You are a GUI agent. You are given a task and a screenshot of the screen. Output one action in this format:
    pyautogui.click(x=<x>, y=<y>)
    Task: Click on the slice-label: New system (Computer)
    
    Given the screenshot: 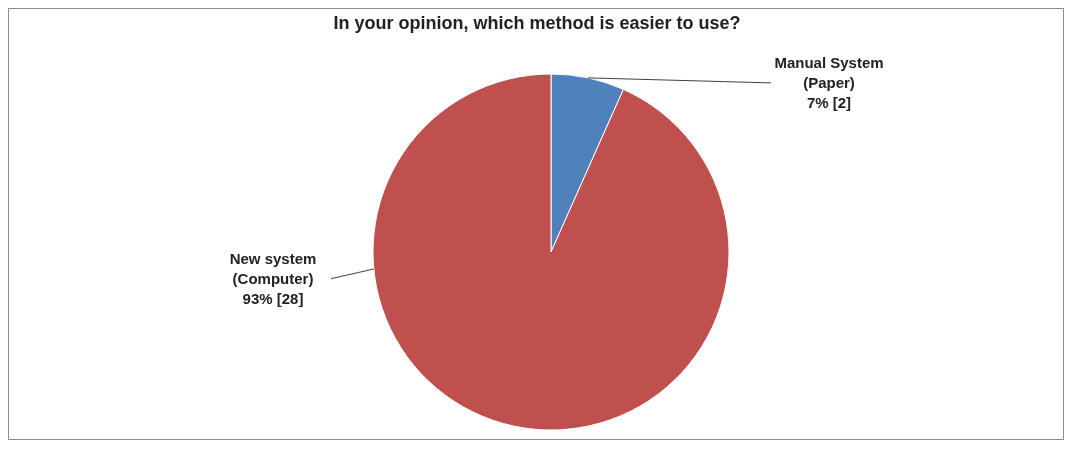 What is the action you would take?
    pyautogui.click(x=273, y=268)
    